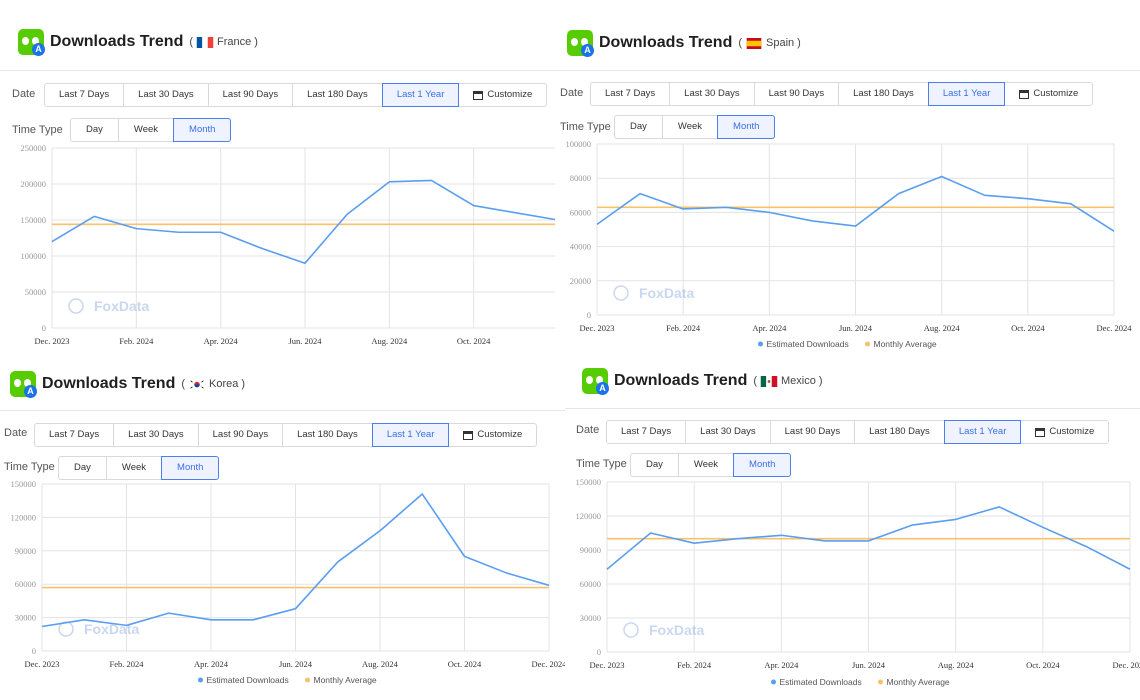 The width and height of the screenshot is (1140, 700). I want to click on country-label: (Spain), so click(769, 43).